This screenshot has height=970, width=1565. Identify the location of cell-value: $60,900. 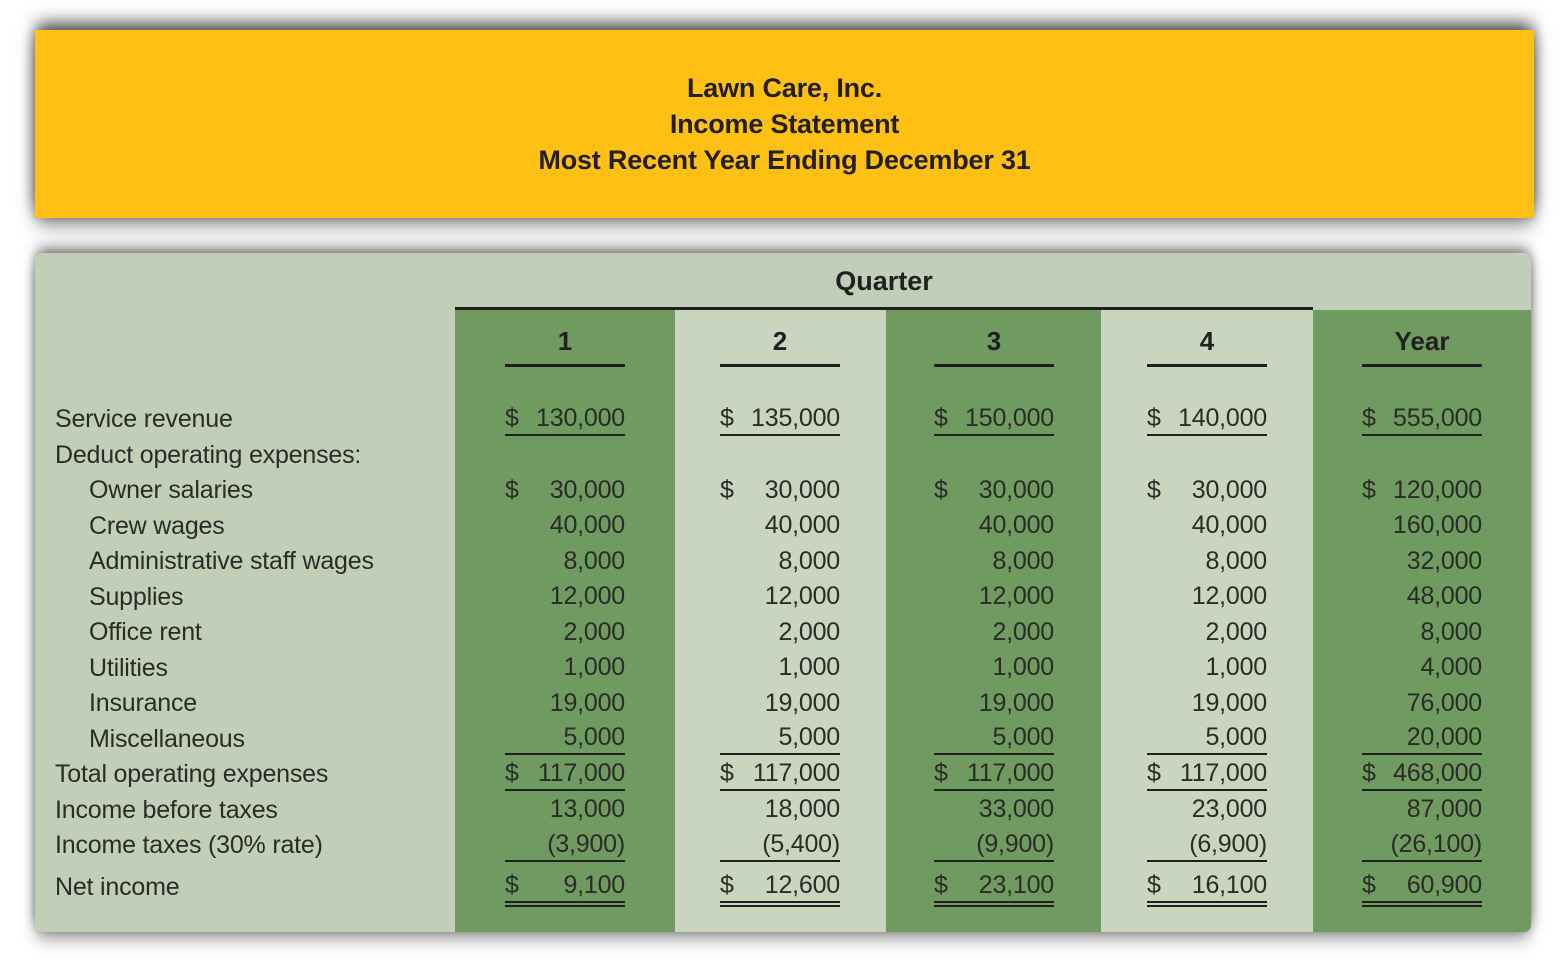
(1422, 889).